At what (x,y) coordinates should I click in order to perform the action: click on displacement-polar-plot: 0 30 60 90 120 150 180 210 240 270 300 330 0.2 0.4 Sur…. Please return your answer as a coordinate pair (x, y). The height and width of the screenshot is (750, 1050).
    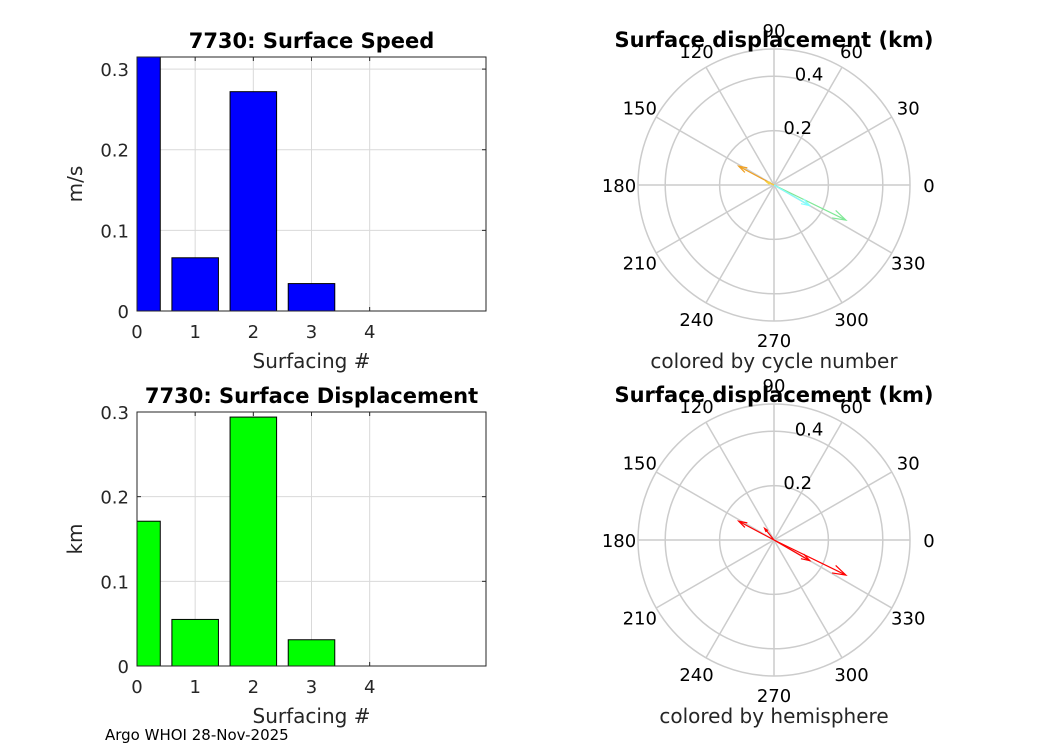
    Looking at the image, I should click on (768, 552).